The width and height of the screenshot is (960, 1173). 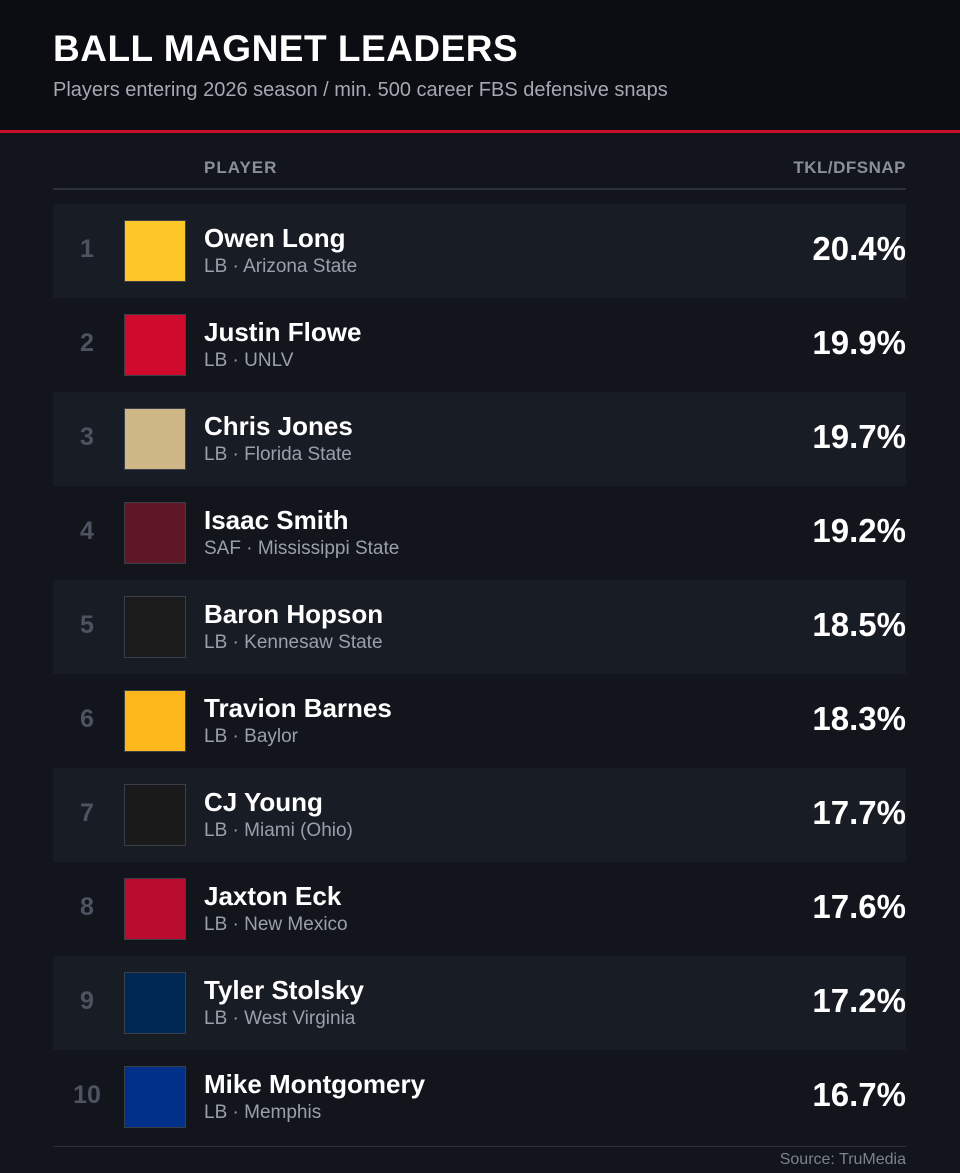 I want to click on player-info: LB · West Virginia, so click(x=279, y=1019).